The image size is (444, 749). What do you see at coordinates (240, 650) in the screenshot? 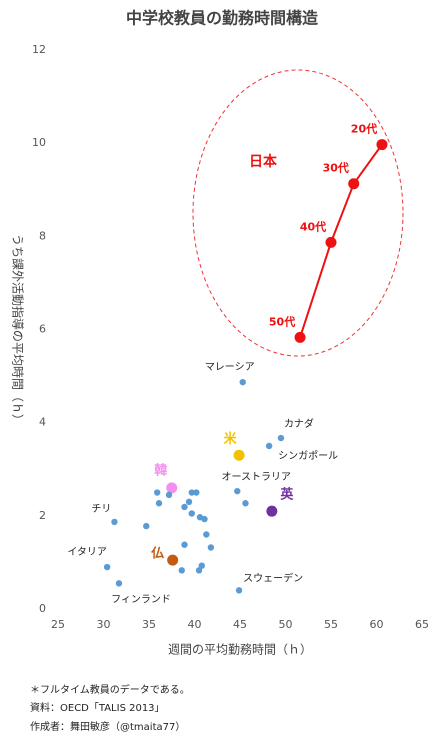
I see `x-axis-label: 週間の平均勤務時間（ｈ）` at bounding box center [240, 650].